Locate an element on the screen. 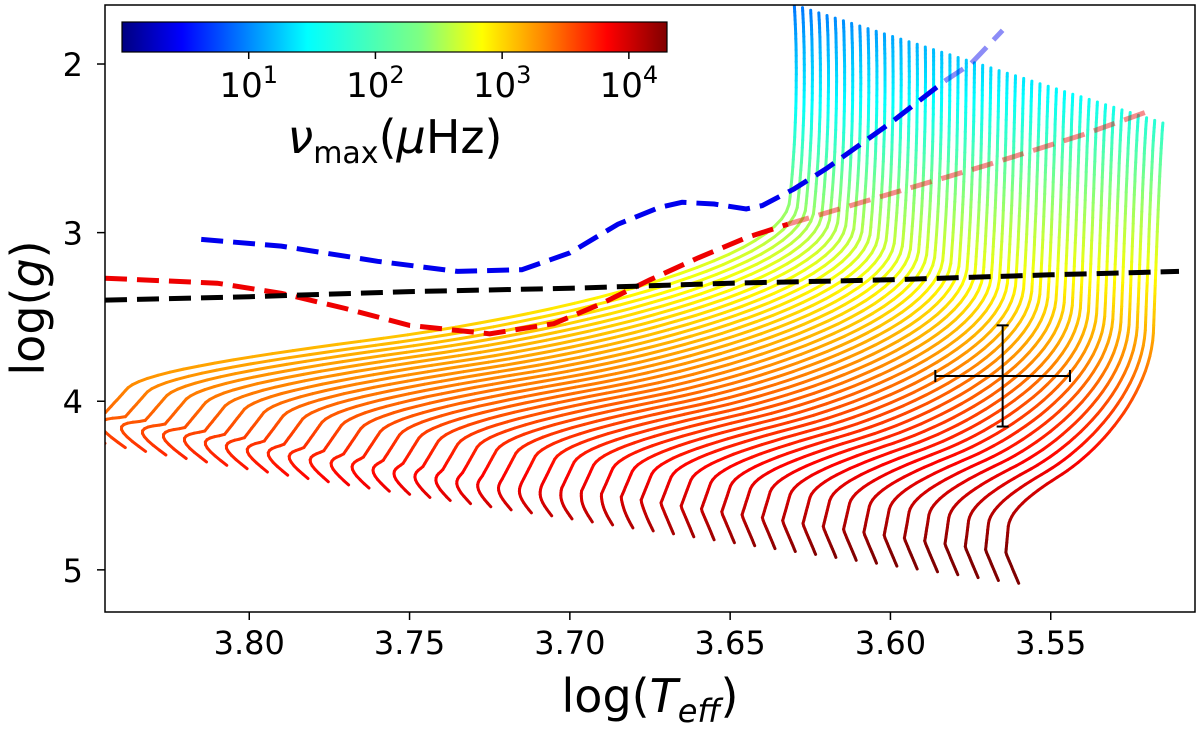 This screenshot has height=730, width=1200. colorbar-title: νmax(μHz) is located at coordinates (395, 140).